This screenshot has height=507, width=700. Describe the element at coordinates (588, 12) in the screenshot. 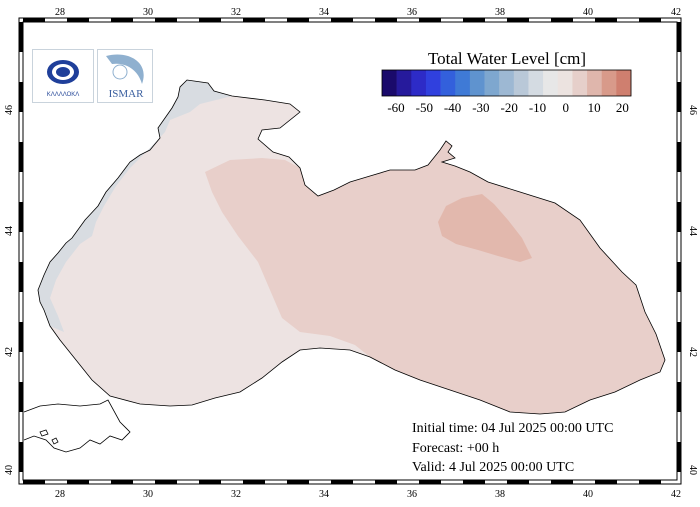

I see `x-tick-label-top: 40` at that location.